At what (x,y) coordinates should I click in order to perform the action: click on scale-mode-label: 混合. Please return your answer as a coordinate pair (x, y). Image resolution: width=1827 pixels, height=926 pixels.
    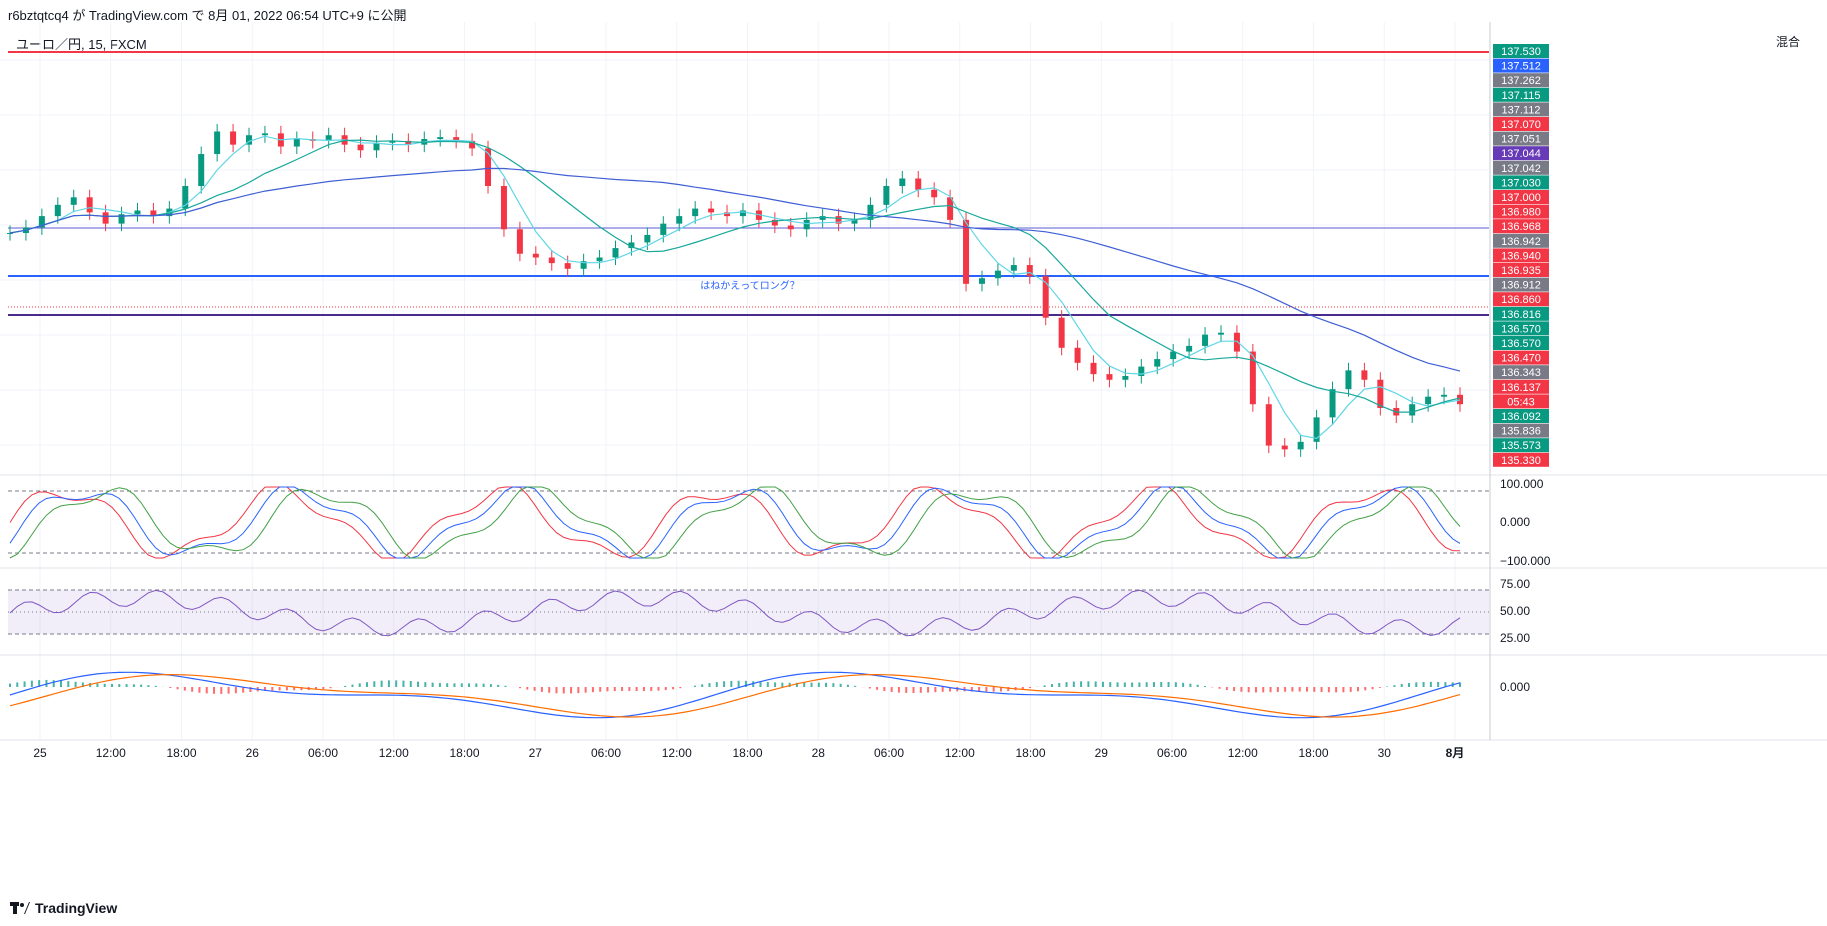
    Looking at the image, I should click on (1787, 42).